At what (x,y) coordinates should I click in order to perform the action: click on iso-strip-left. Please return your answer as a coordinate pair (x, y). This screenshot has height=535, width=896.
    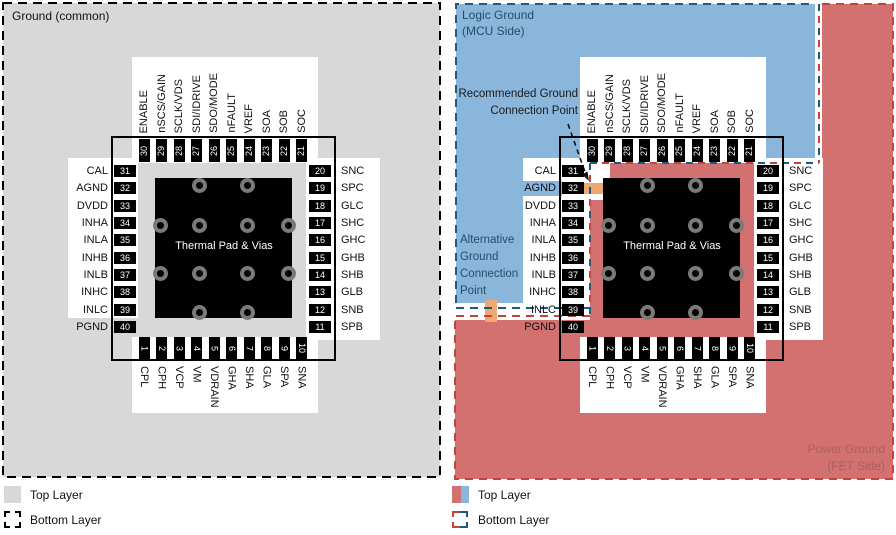
    Looking at the image, I should click on (103, 238).